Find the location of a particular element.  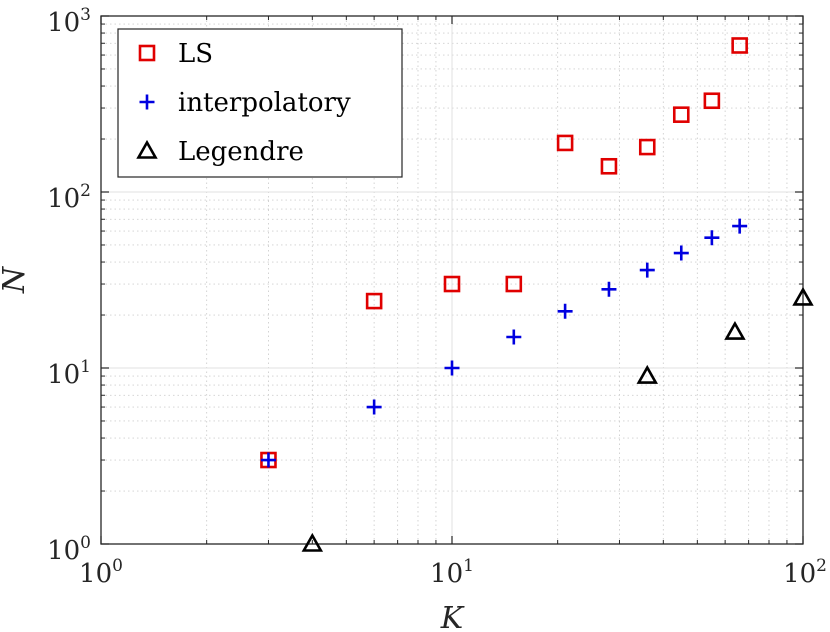

x-tick-label: 100 is located at coordinates (101, 572).